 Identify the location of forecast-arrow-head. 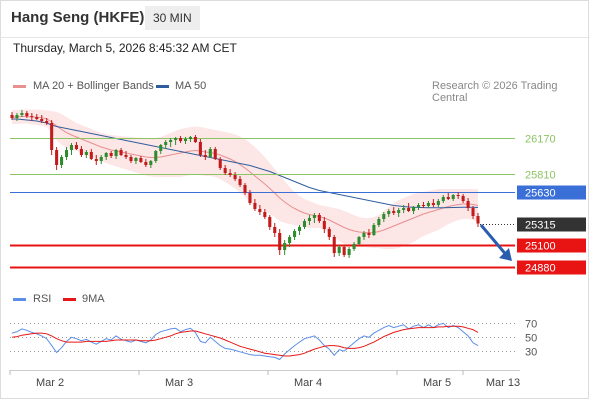
(505, 254).